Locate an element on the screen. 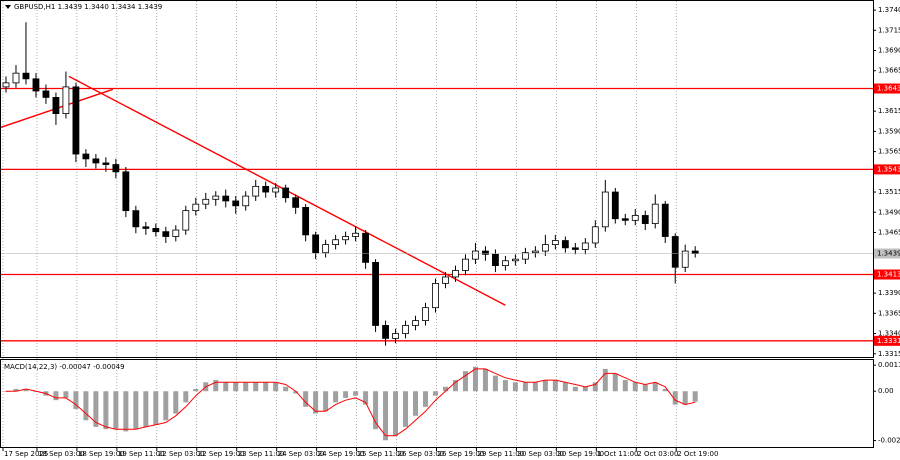 The width and height of the screenshot is (900, 460). x-tick-label: 18 Sep 19:00 is located at coordinates (101, 454).